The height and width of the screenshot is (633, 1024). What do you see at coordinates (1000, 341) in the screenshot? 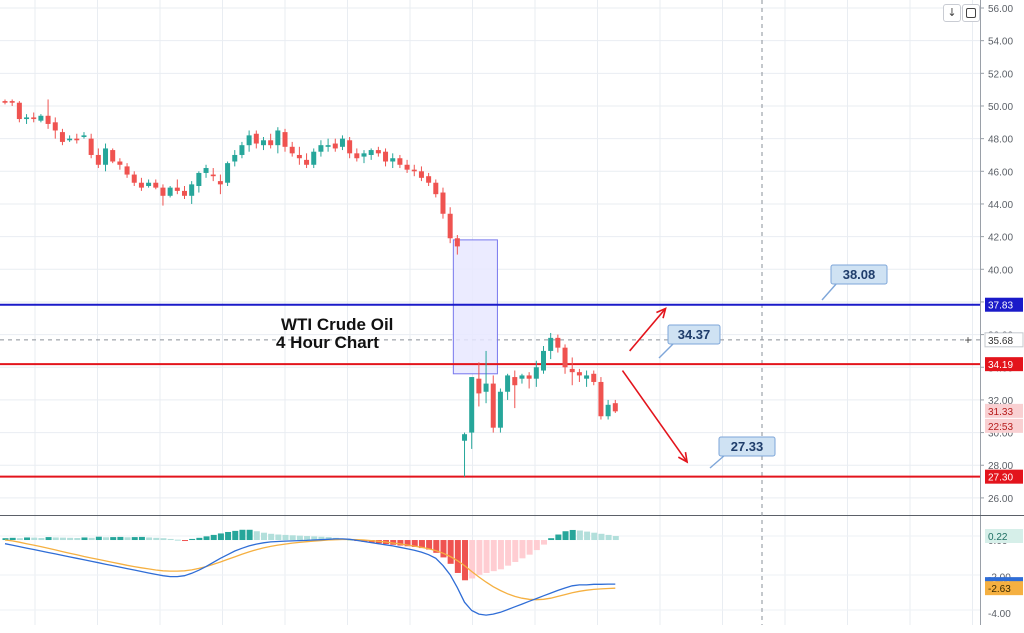
I see `crosshair-tag-label: 35.68` at bounding box center [1000, 341].